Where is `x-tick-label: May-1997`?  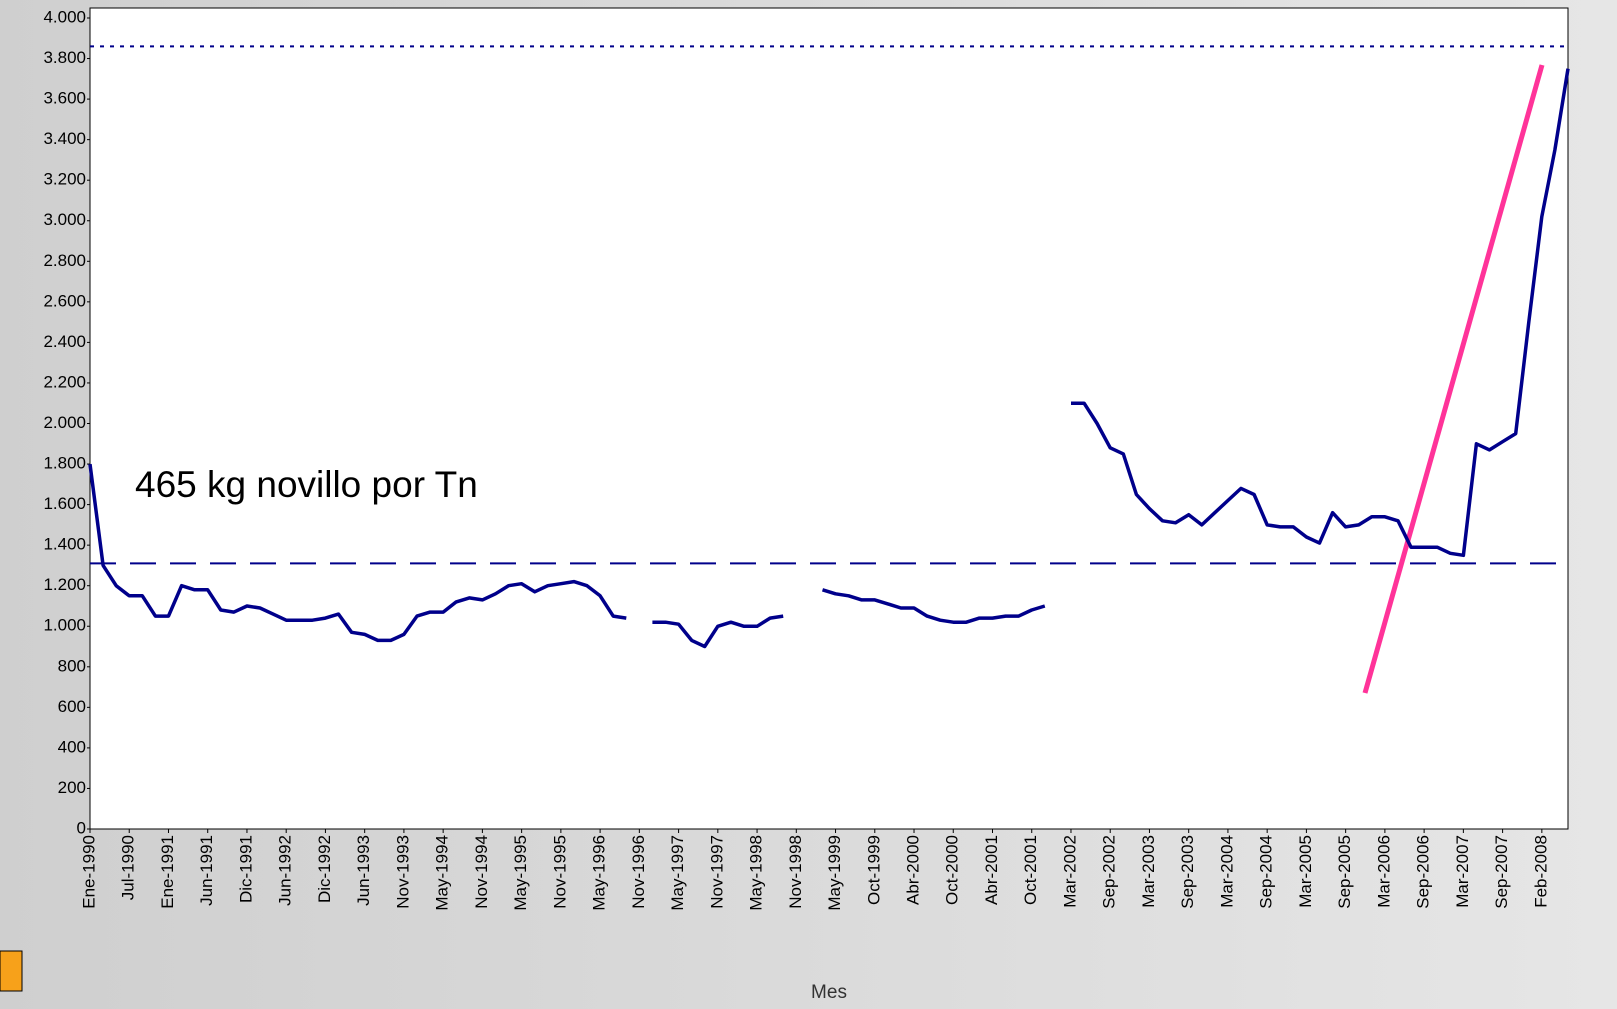 x-tick-label: May-1997 is located at coordinates (677, 873).